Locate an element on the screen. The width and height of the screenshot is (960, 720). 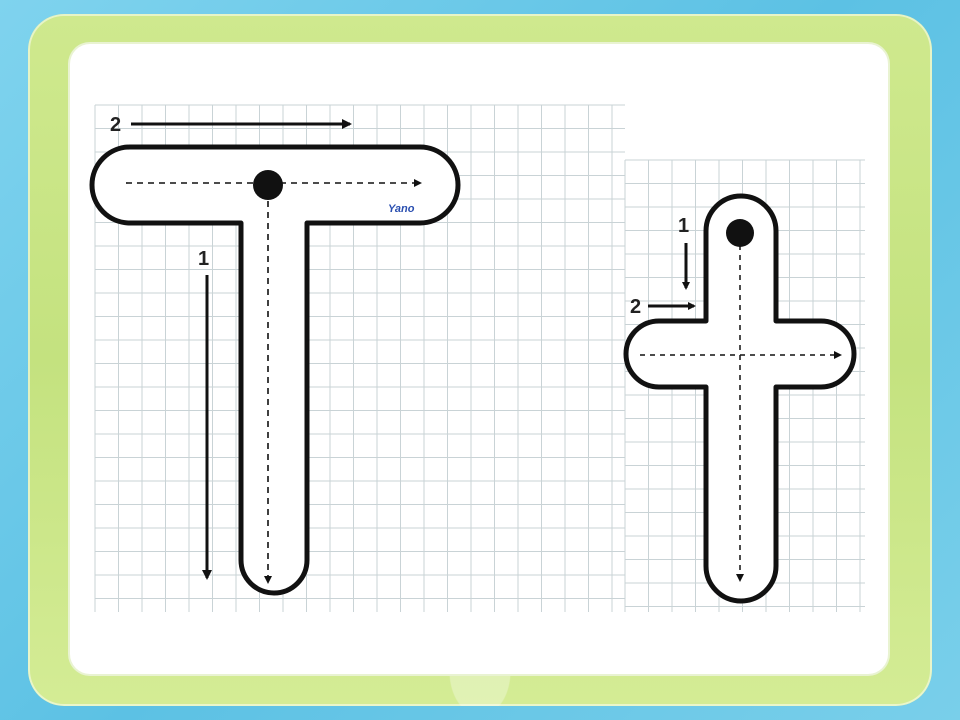
uppercase-t-stroke-1-number: 1 is located at coordinates (203, 259).